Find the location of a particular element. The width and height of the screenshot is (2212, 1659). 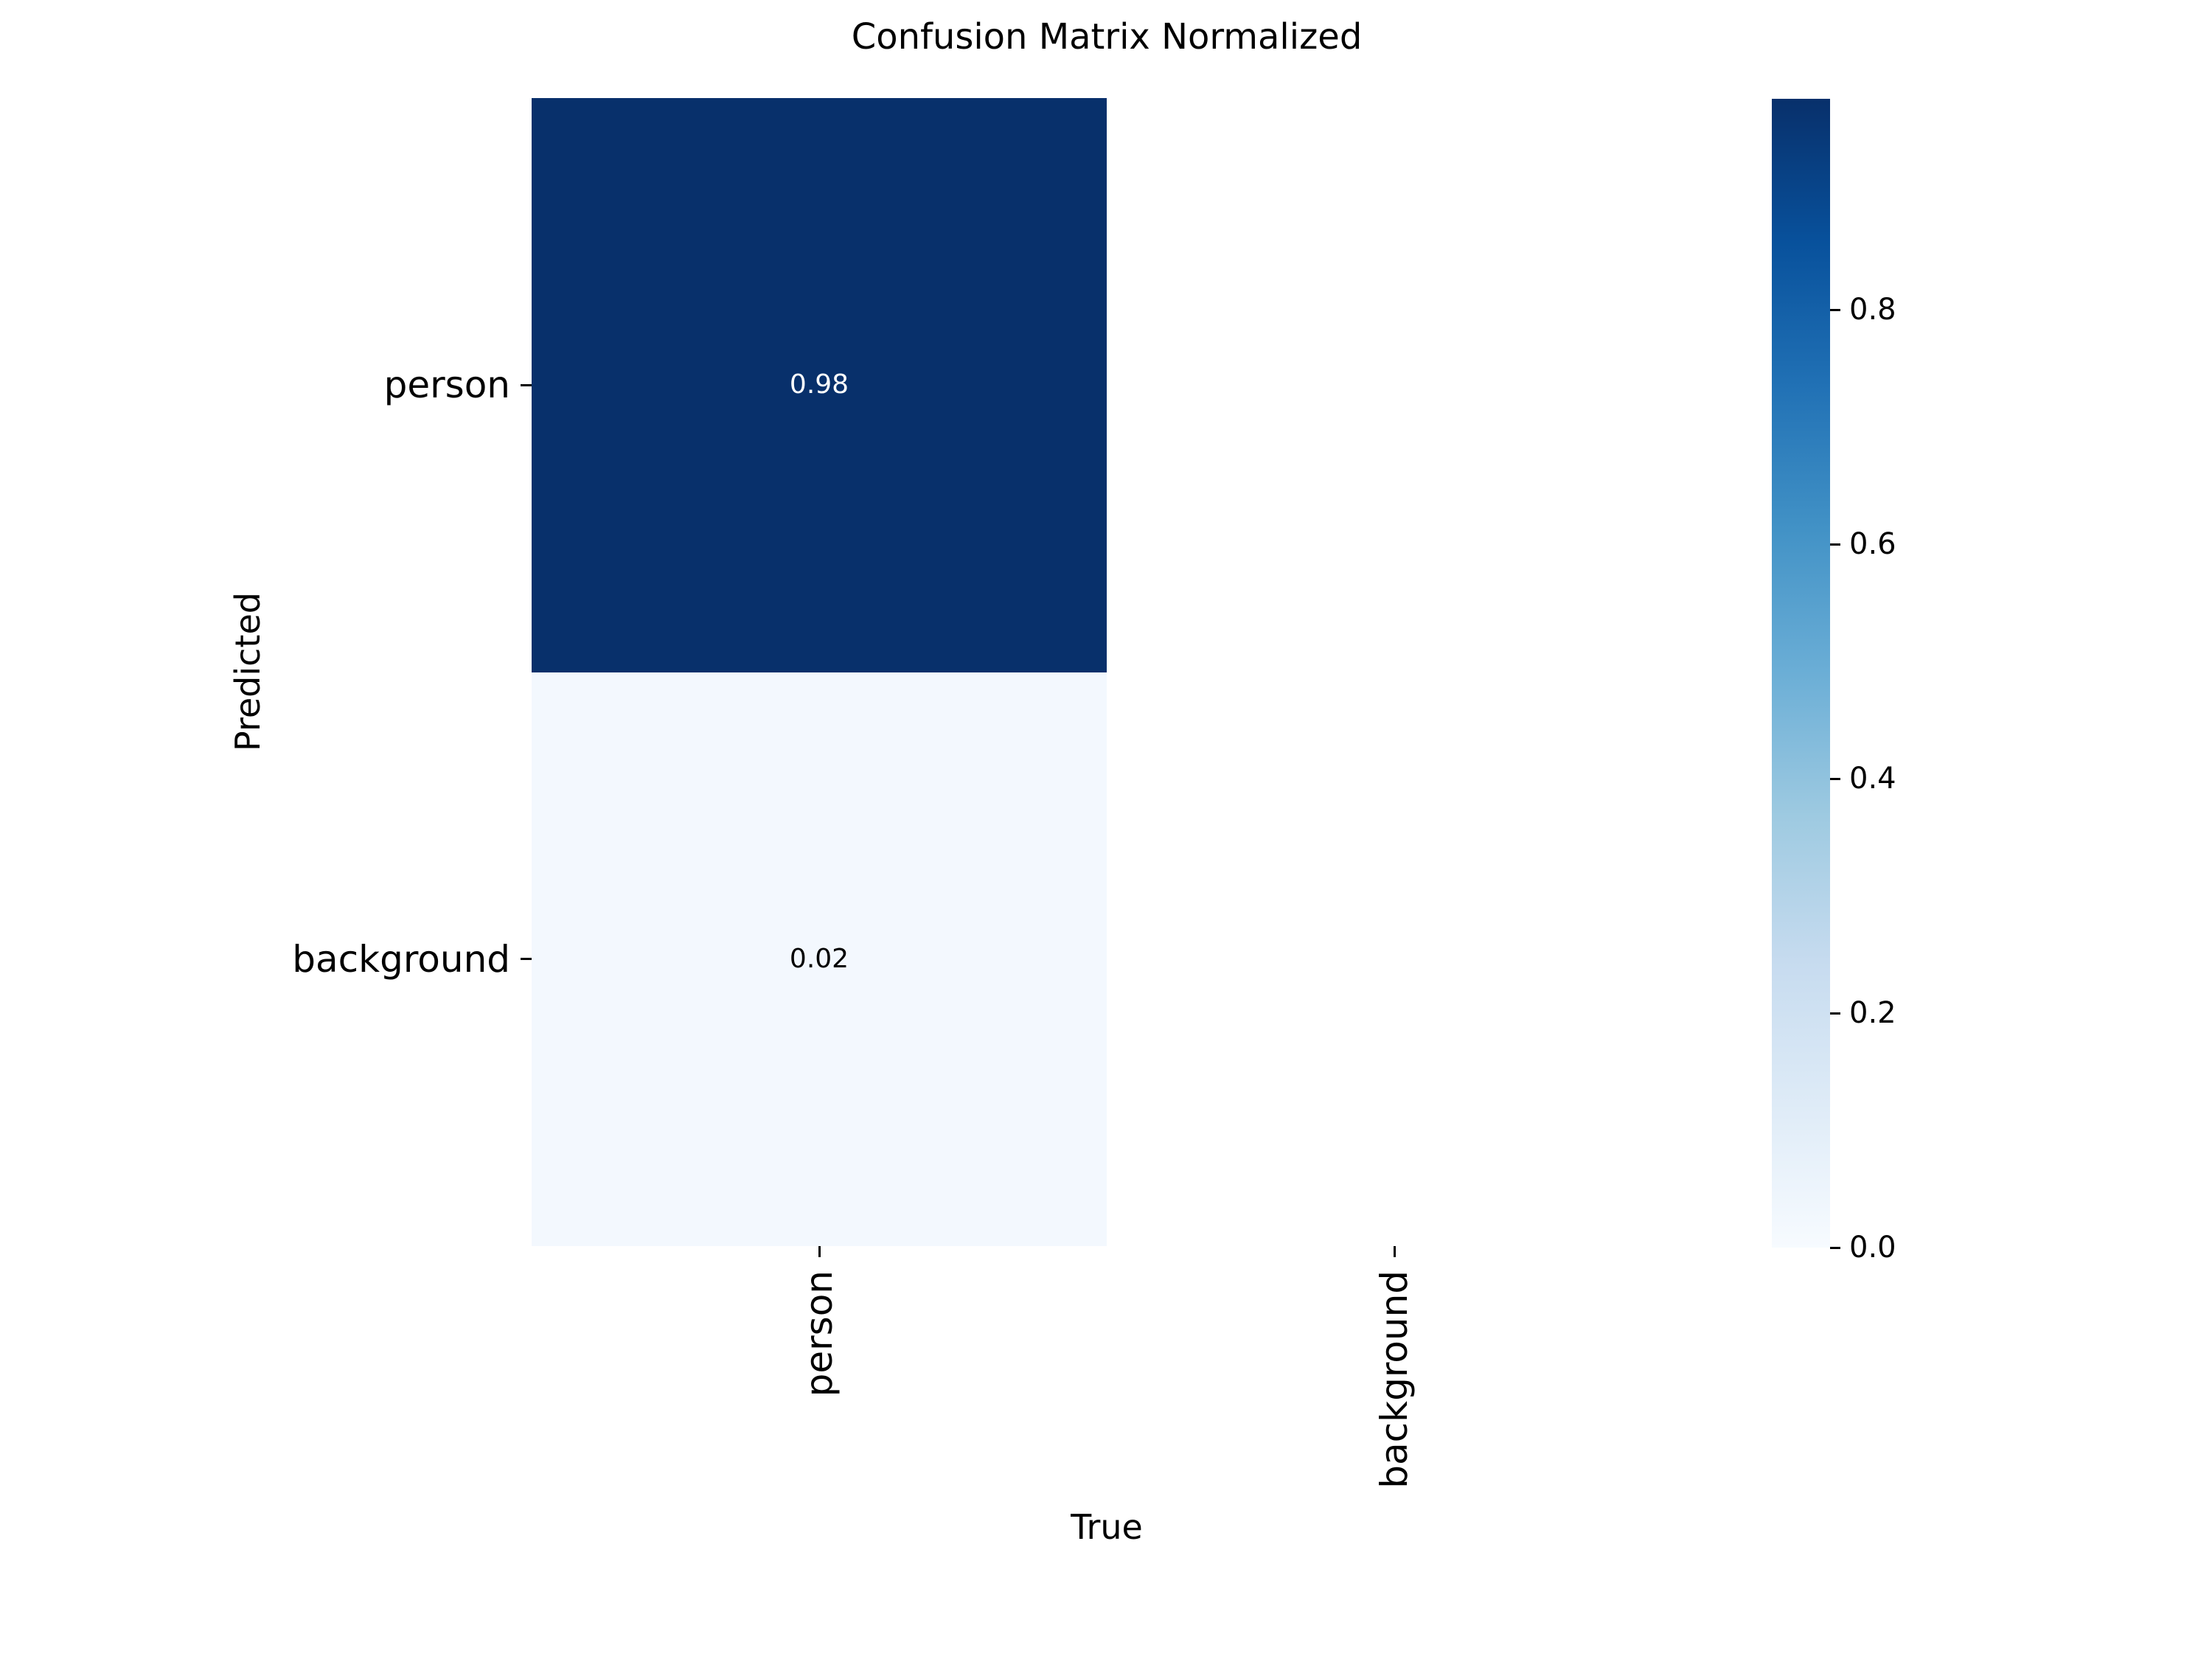

heatmap-cell: 0.98 is located at coordinates (819, 385).